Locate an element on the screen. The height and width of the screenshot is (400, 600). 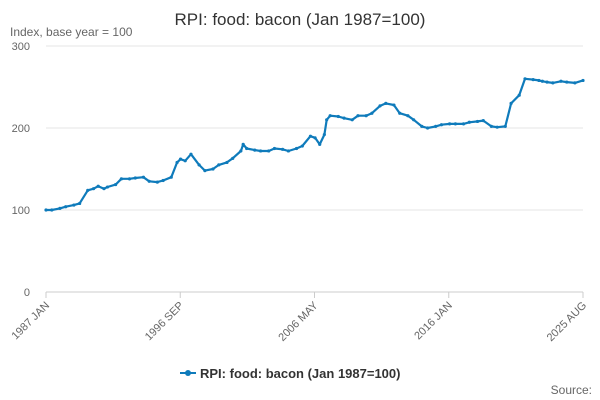
legend: RPI: food: bacon (Jan 1987=100) is located at coordinates (290, 373).